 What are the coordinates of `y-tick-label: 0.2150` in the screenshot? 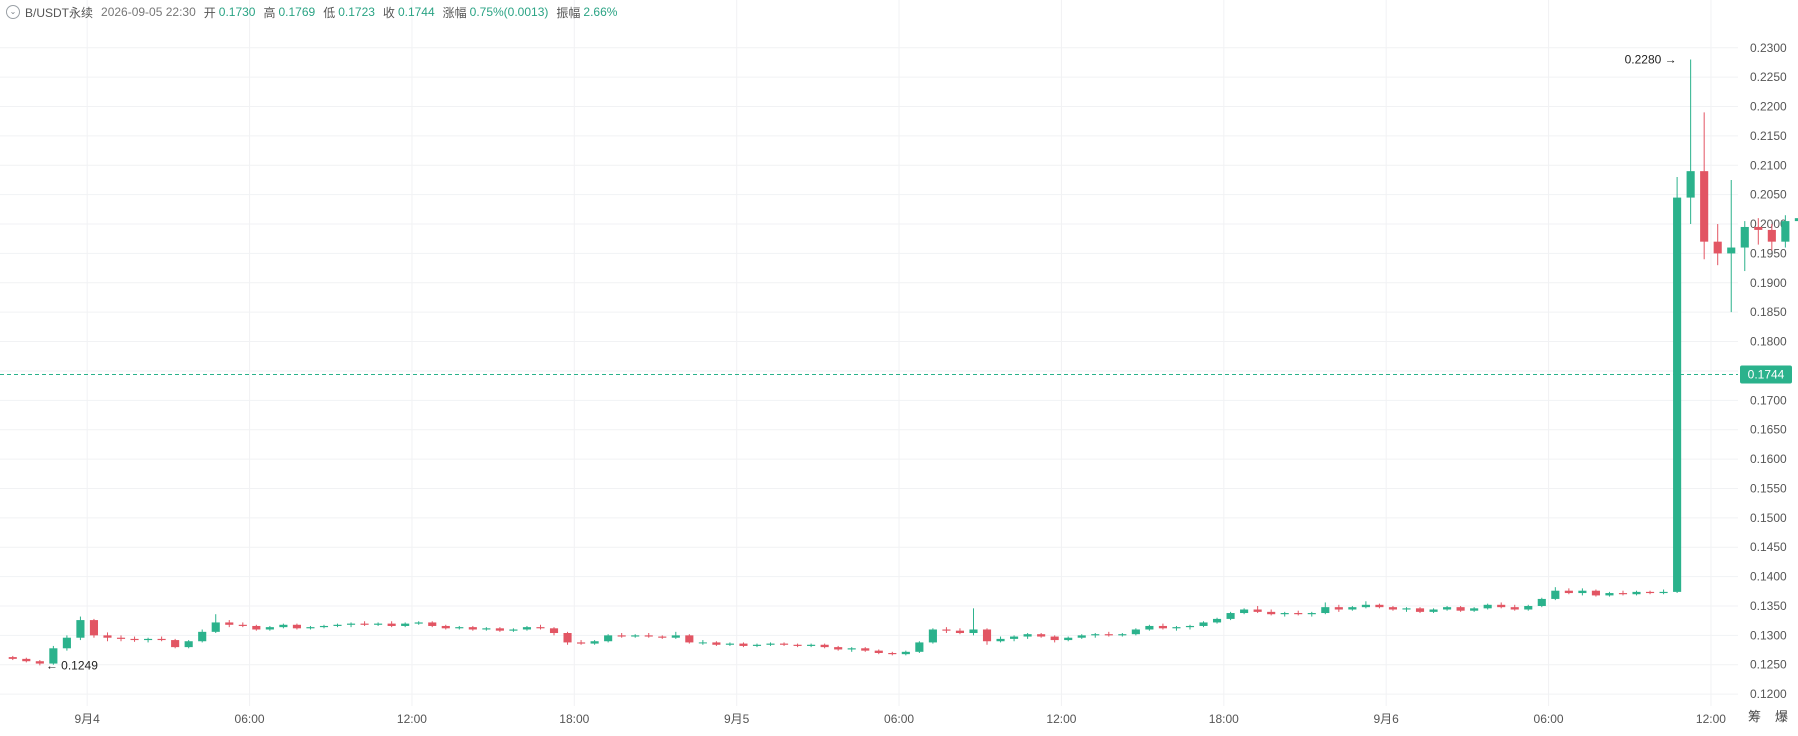 It's located at (1768, 136).